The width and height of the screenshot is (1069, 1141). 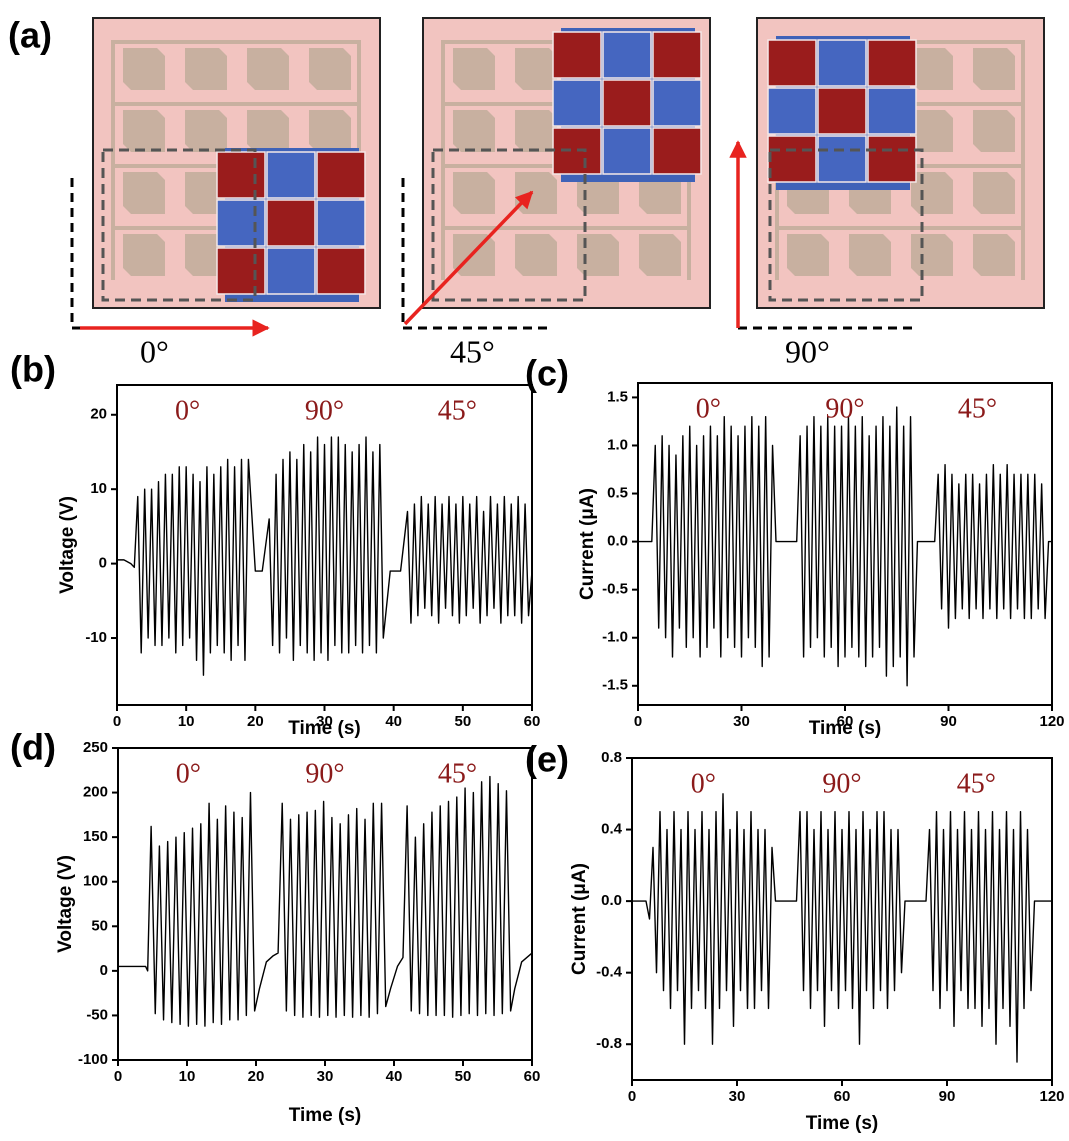 I want to click on y-tick-label: -1.0, so click(x=615, y=637).